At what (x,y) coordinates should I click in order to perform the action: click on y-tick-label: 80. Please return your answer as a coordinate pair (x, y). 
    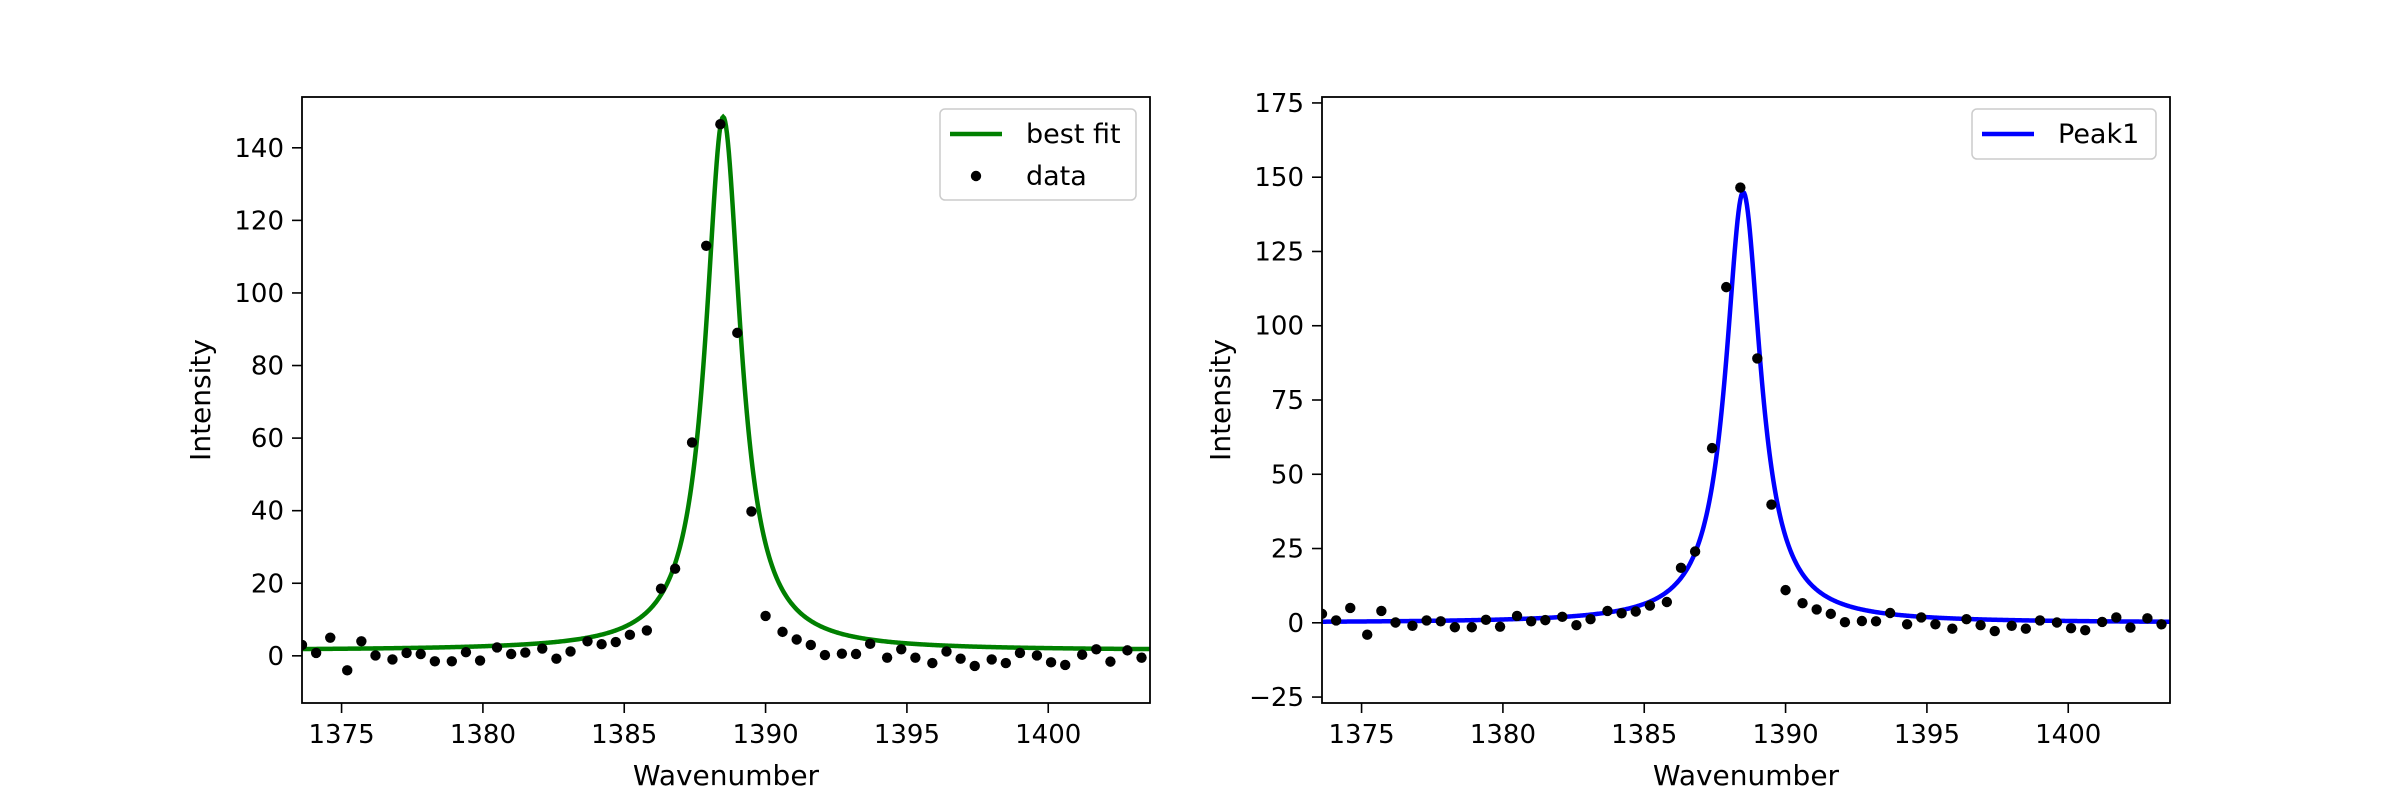
    Looking at the image, I should click on (267, 367).